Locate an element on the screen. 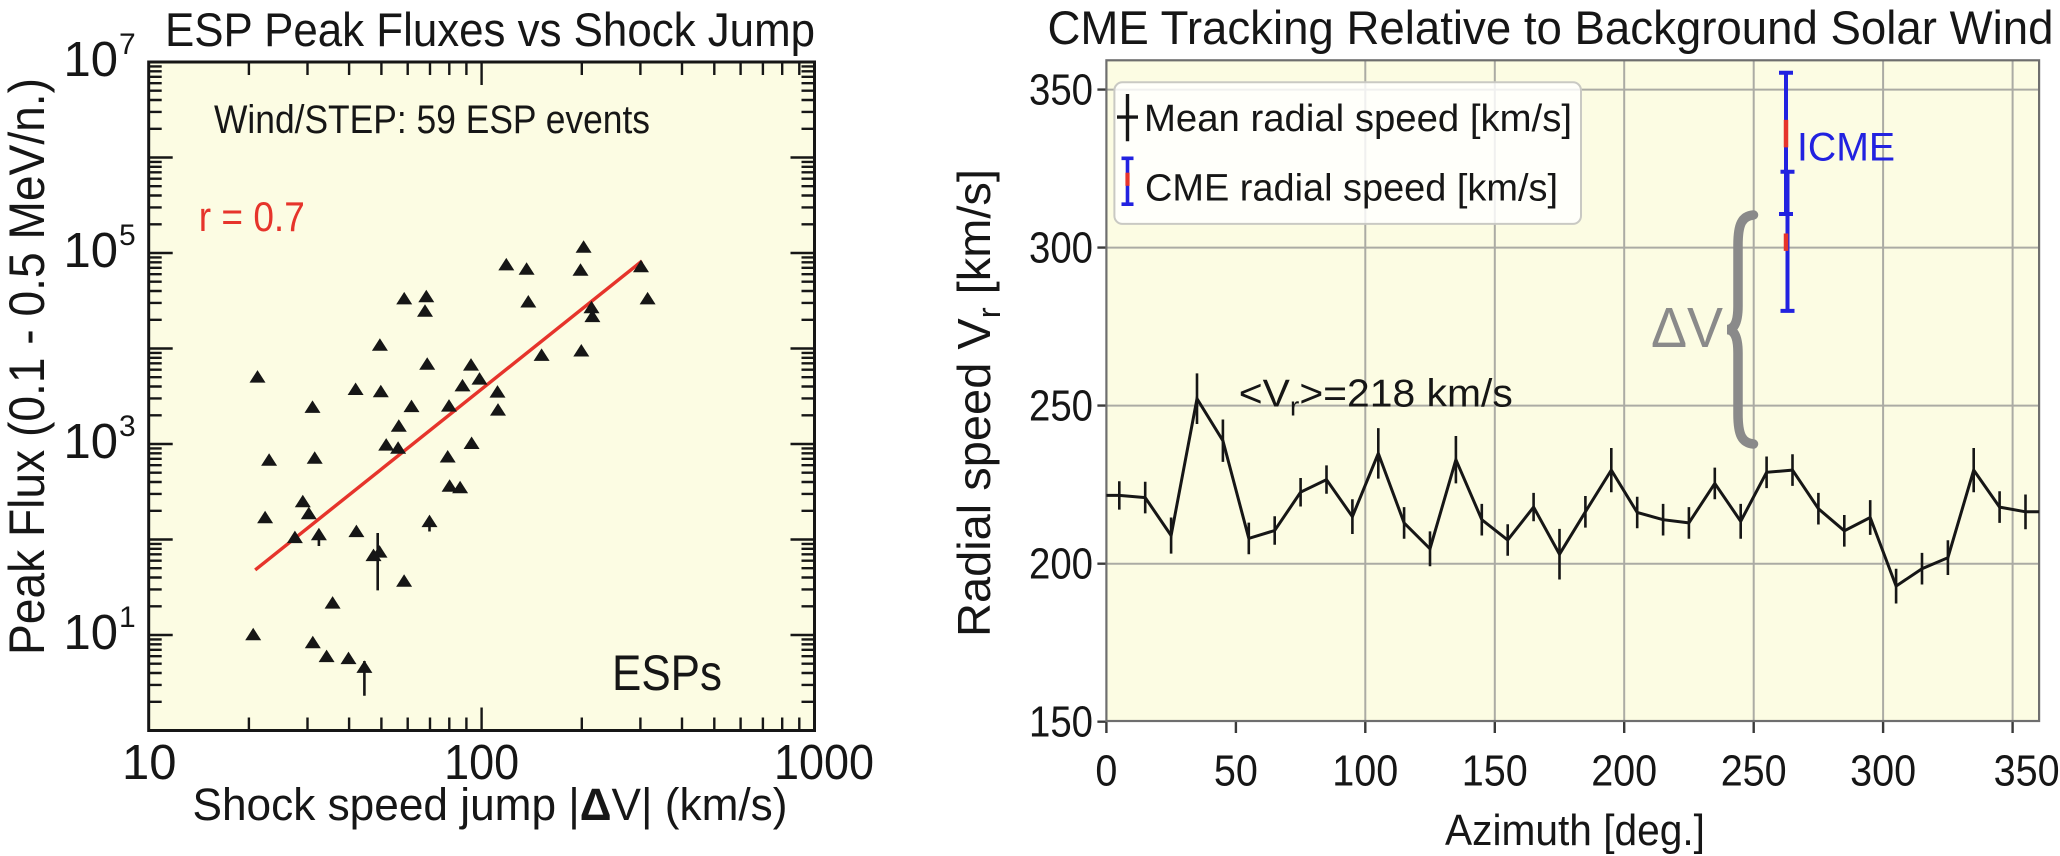 The image size is (2060, 856). svg-text: ESP Peak Fluxes vs Shock Jump is located at coordinates (490, 29).